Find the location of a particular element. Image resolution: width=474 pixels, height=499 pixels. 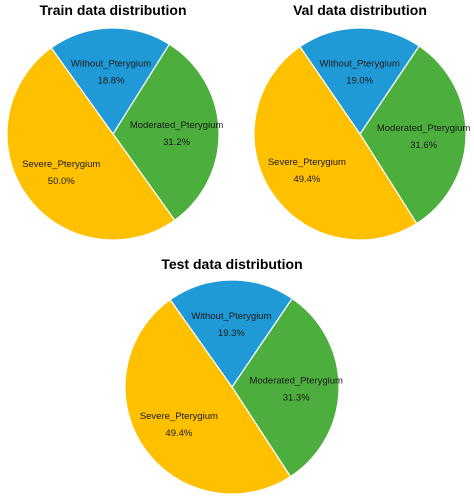

slice-percentage: 31.2% is located at coordinates (176, 142).